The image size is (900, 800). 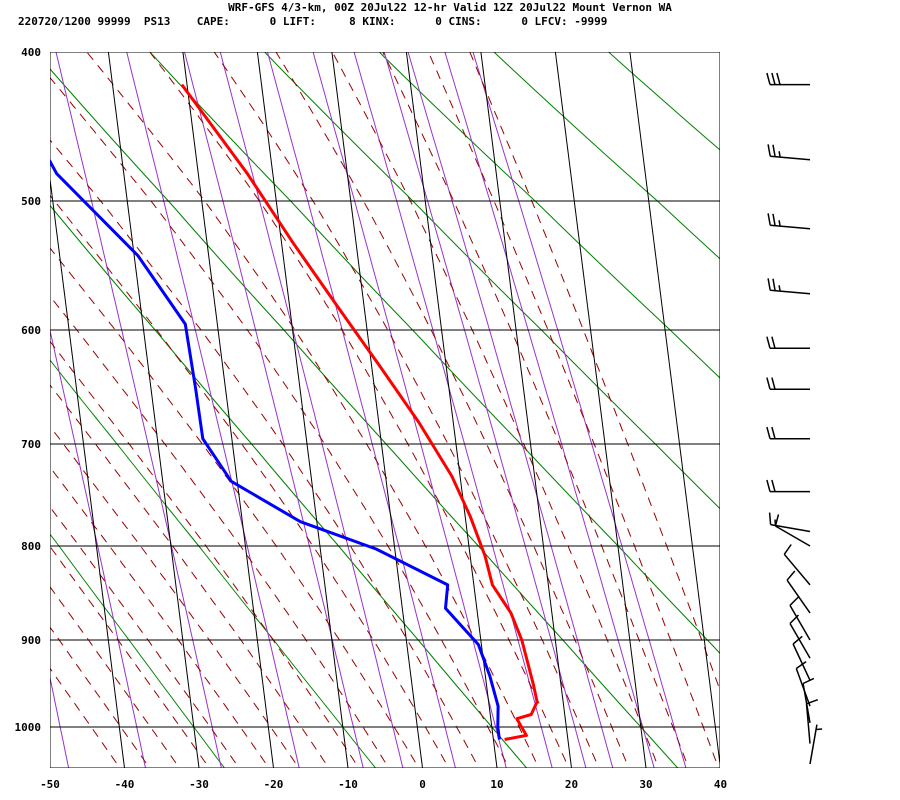 What do you see at coordinates (31, 52) in the screenshot?
I see `y-tick-label: 400` at bounding box center [31, 52].